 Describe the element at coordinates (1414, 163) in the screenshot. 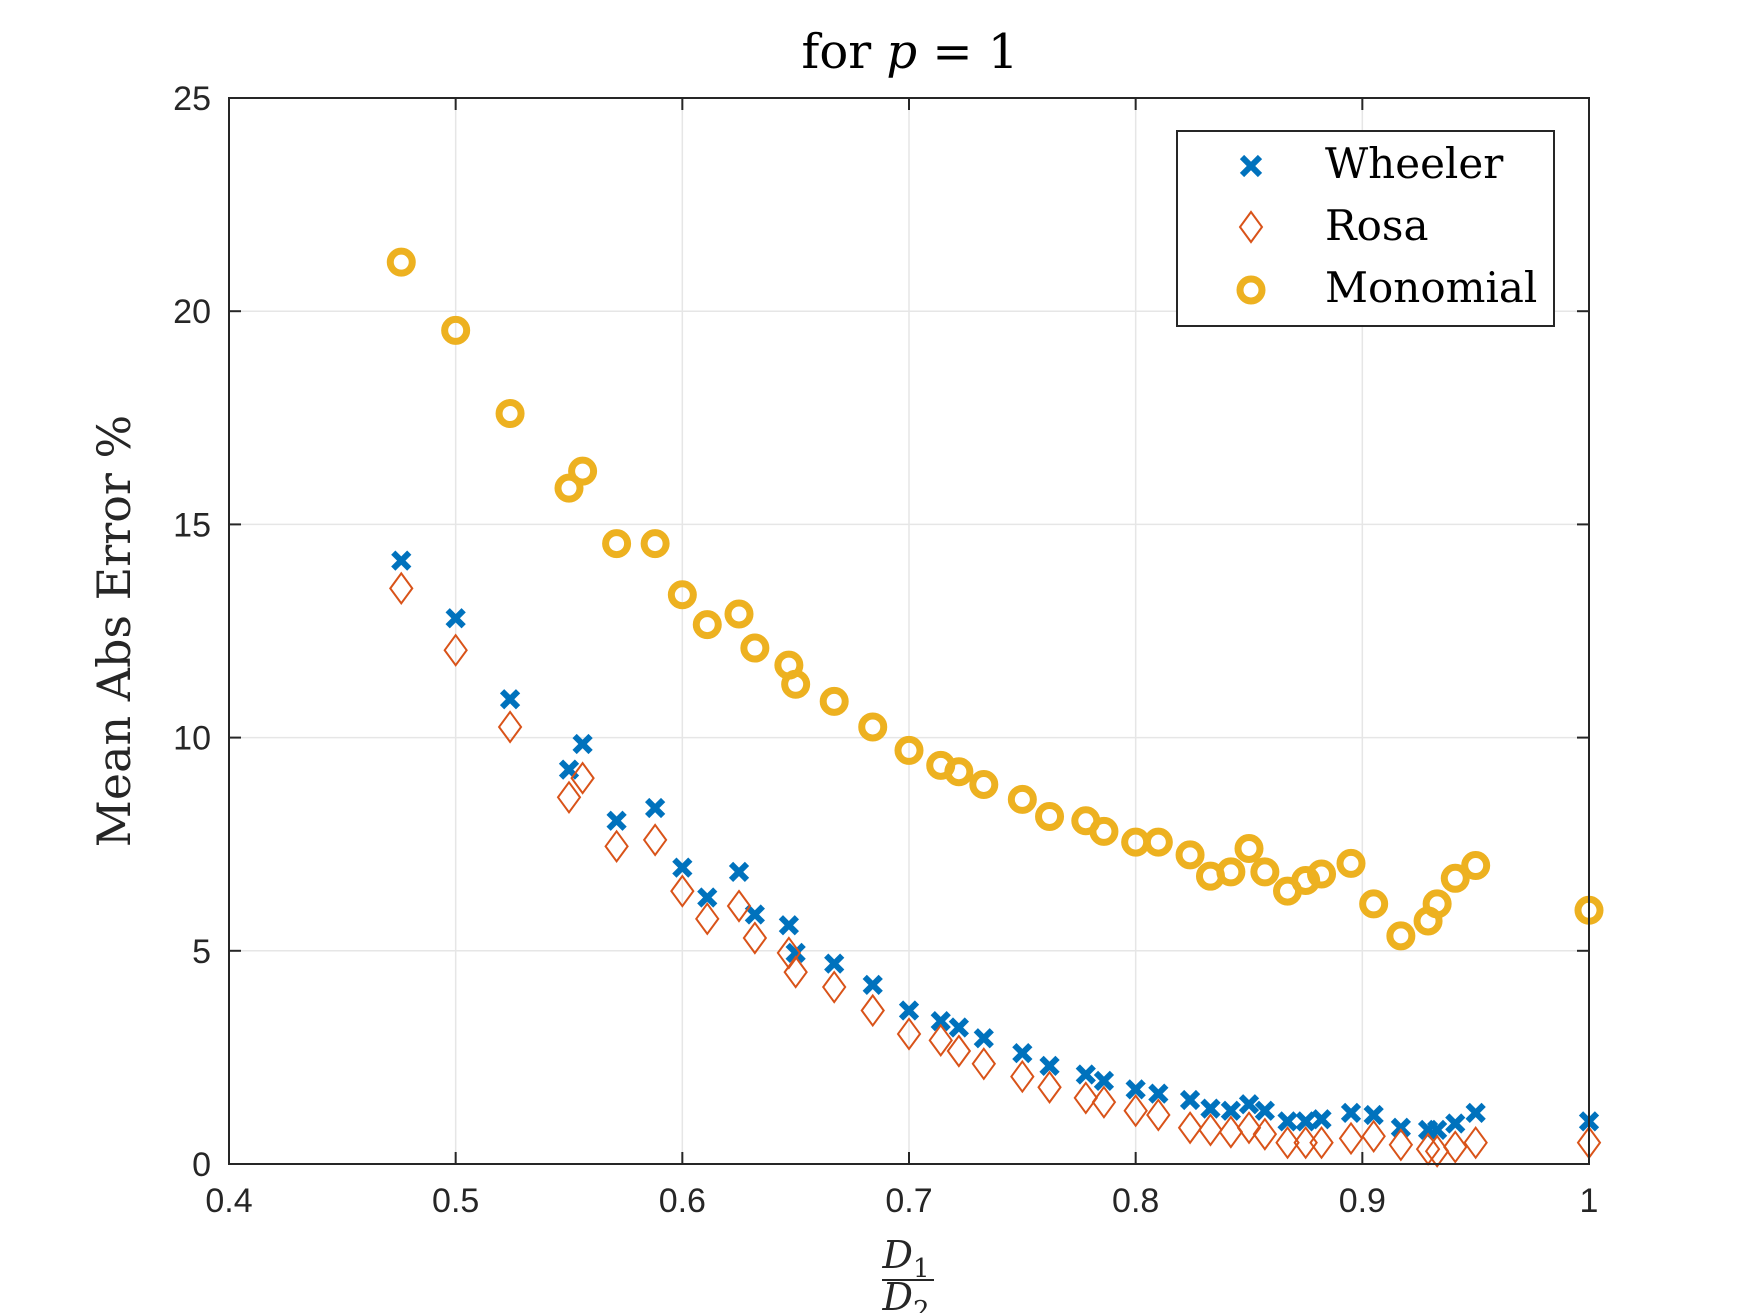

I see `legend-label-wheeler: Wheeler` at that location.